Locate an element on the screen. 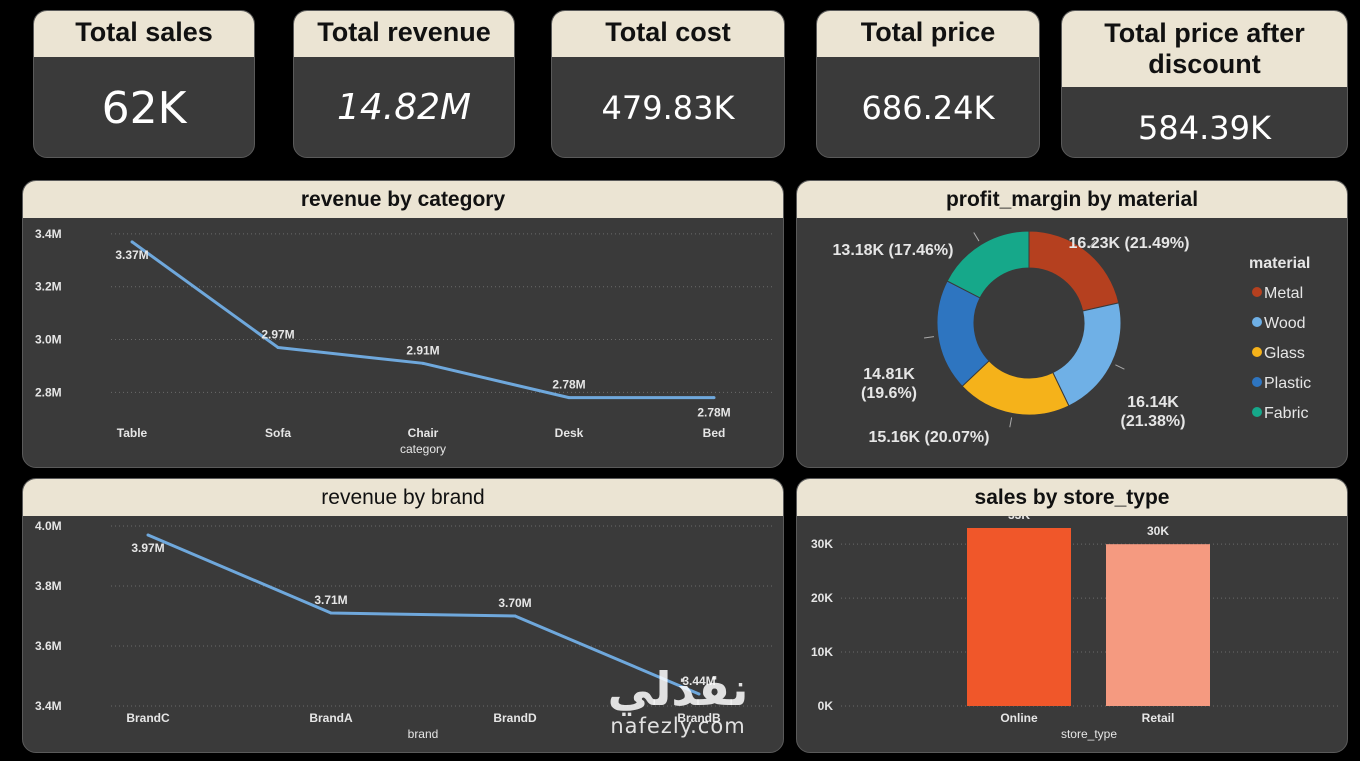 Image resolution: width=1360 pixels, height=761 pixels. data-label: 33K is located at coordinates (1019, 519).